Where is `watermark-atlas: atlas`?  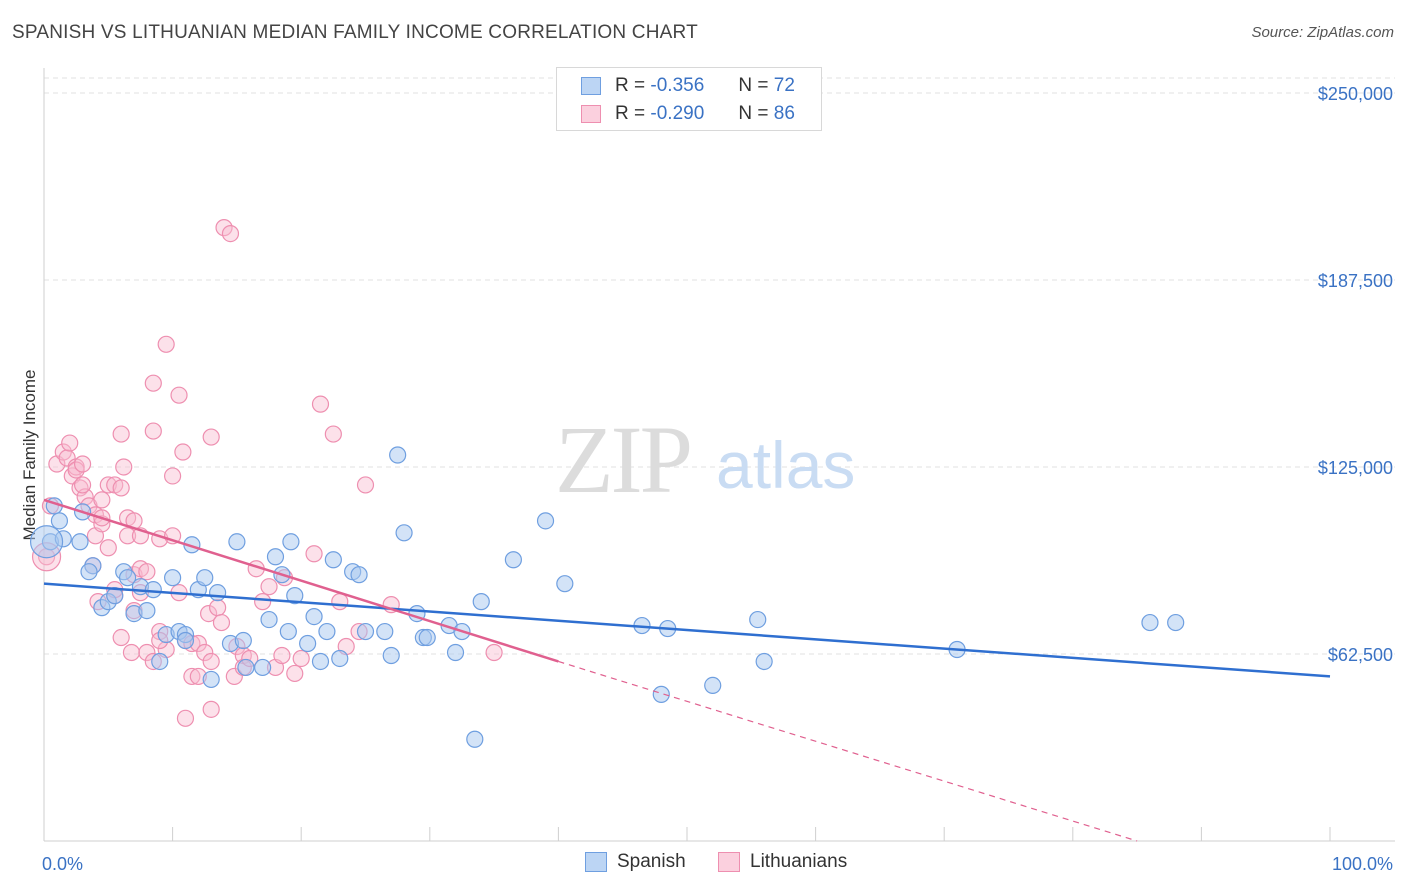 watermark-atlas: atlas is located at coordinates (785, 465).